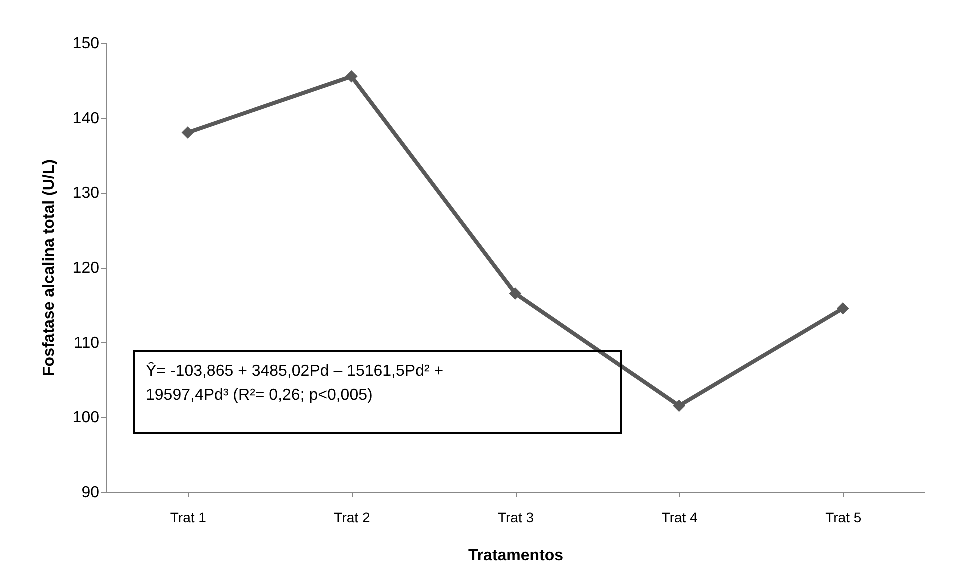  Describe the element at coordinates (86, 268) in the screenshot. I see `y-tick-label: 120` at that location.